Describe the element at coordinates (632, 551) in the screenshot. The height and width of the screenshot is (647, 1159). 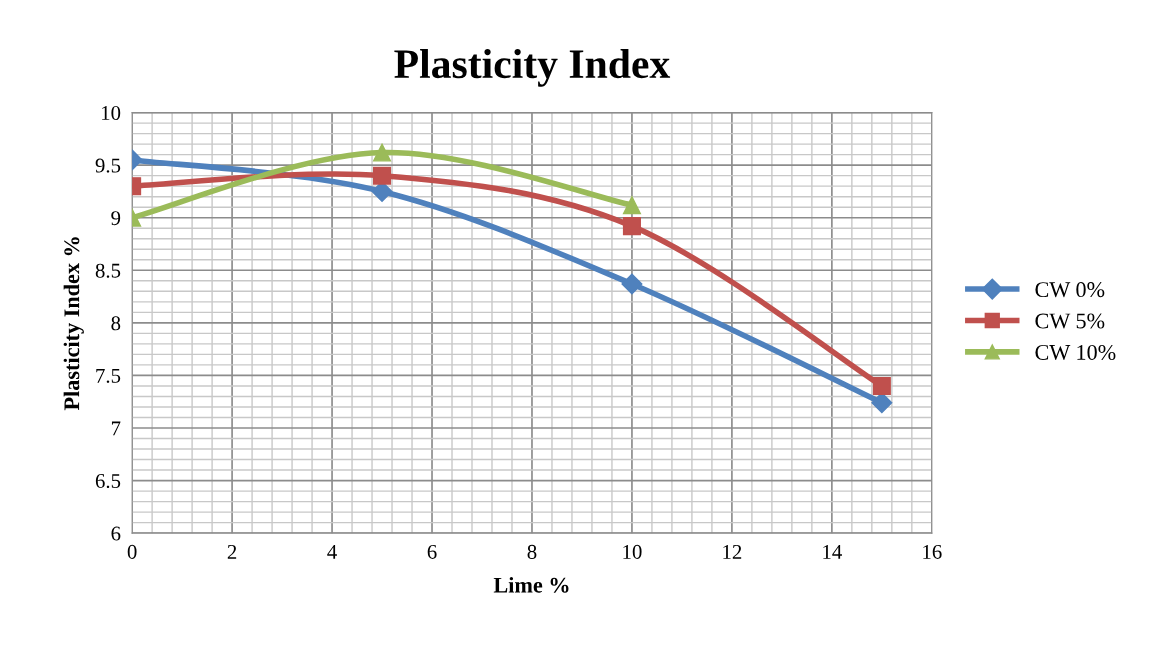
I see `x-tick-label: 10` at that location.